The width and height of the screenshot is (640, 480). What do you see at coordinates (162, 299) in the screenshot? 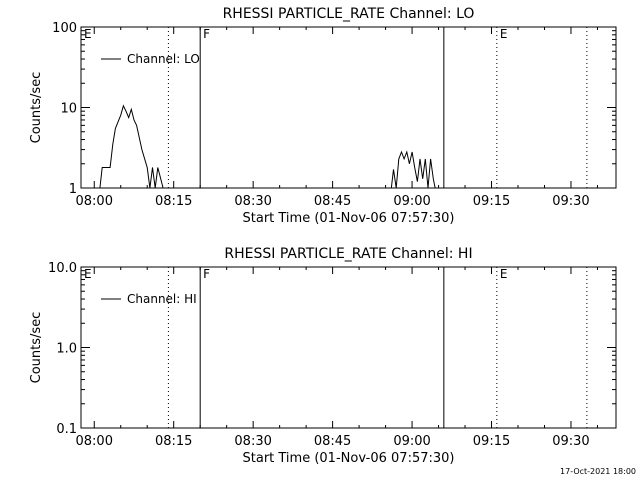
I see `legend-label: Channel: HI` at bounding box center [162, 299].